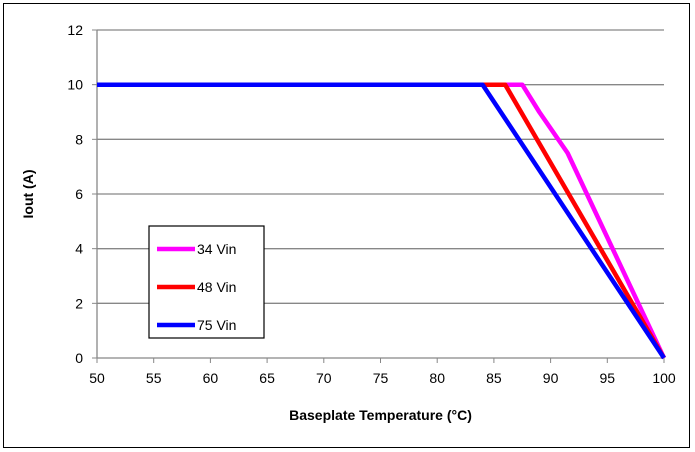  What do you see at coordinates (154, 378) in the screenshot?
I see `x-tick-label: 55` at bounding box center [154, 378].